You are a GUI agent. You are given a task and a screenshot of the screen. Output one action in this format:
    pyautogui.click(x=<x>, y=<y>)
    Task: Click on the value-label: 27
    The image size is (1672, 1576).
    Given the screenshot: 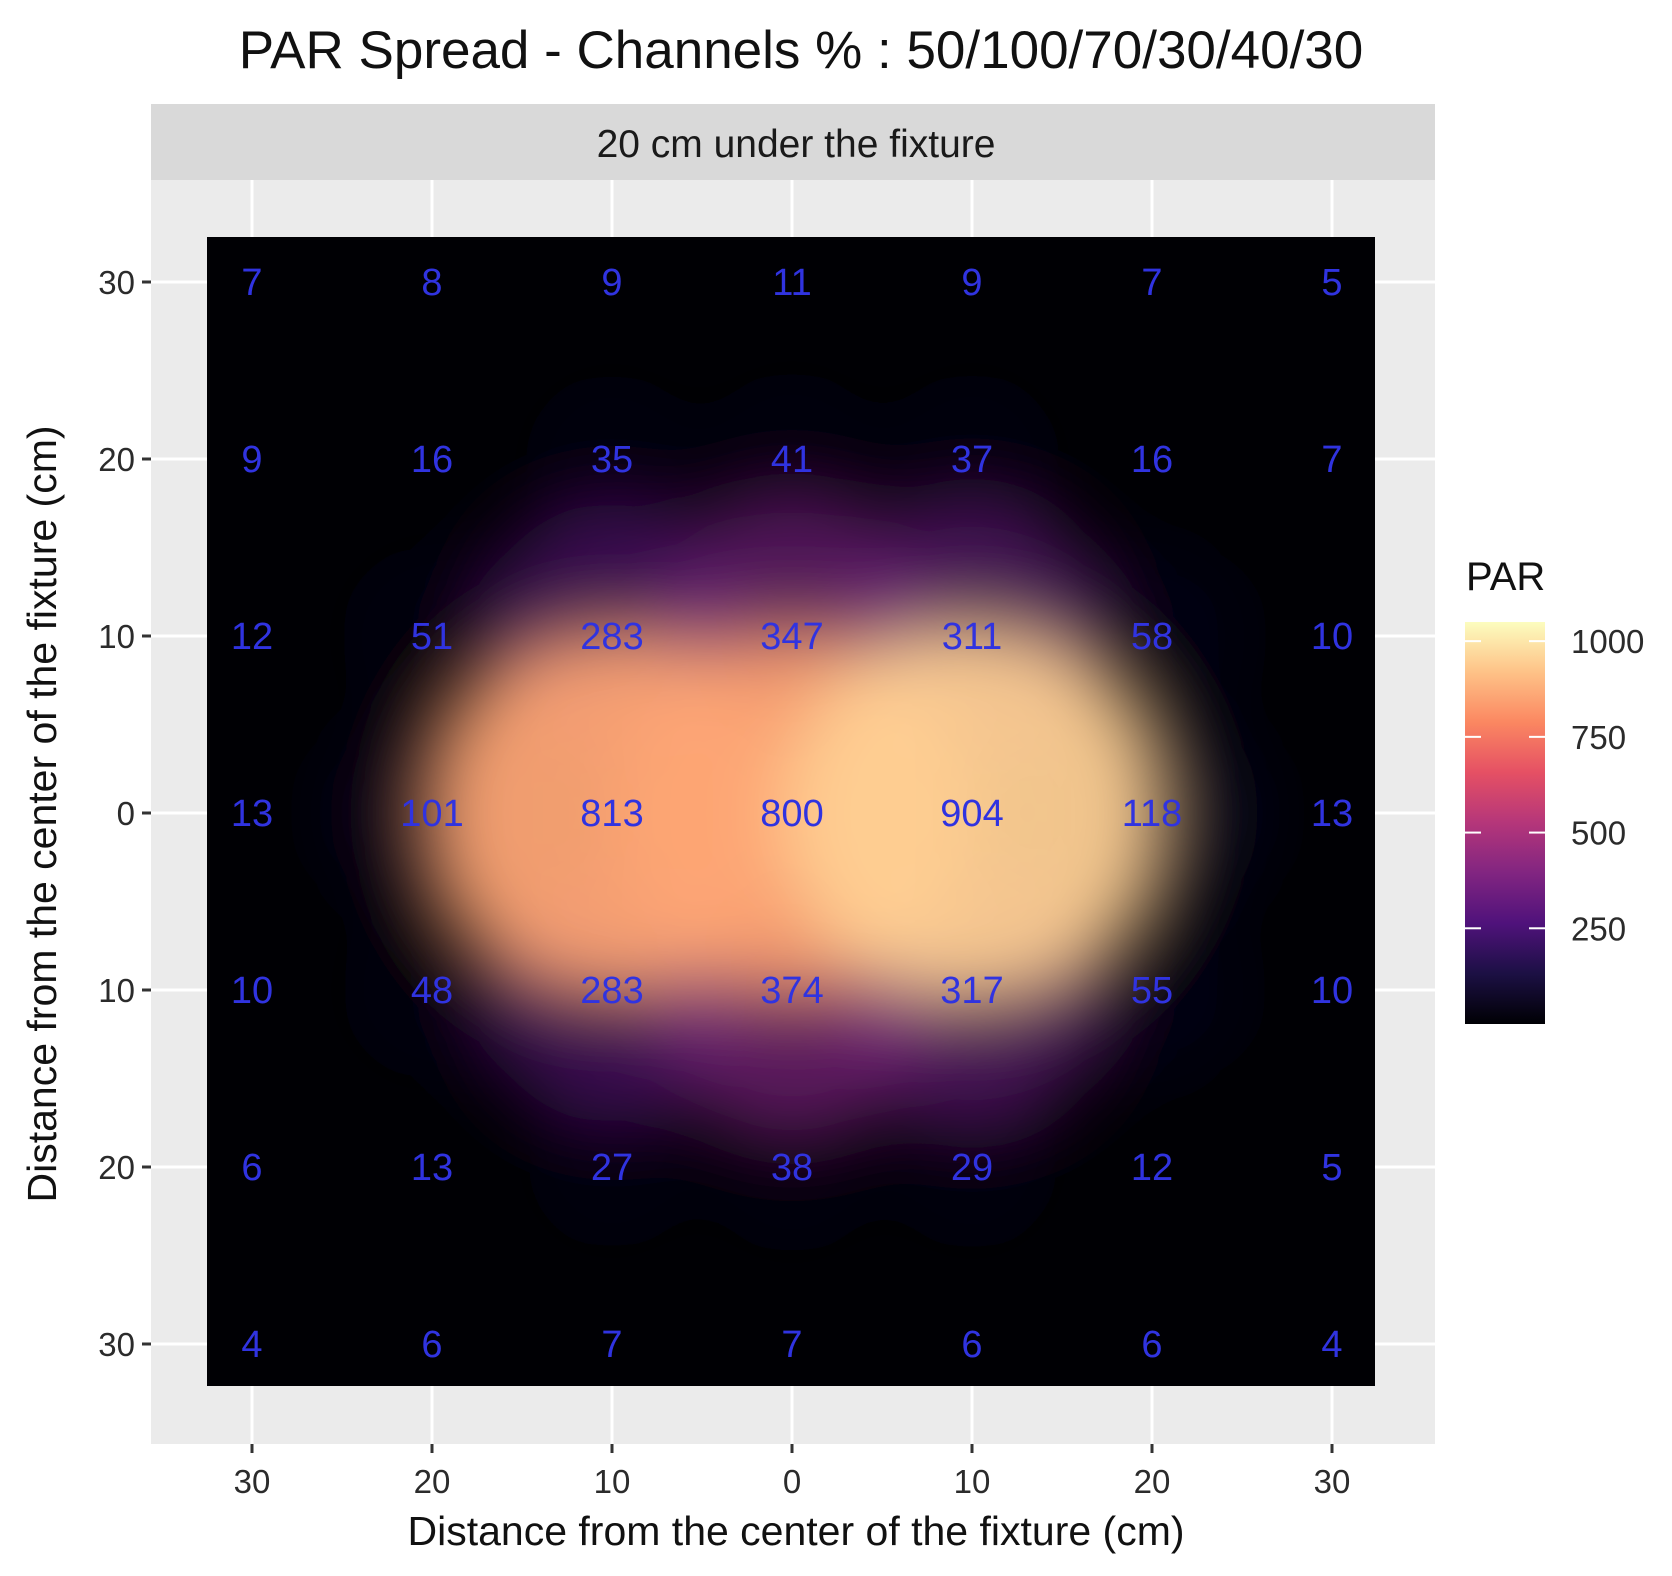 What is the action you would take?
    pyautogui.click(x=612, y=1168)
    